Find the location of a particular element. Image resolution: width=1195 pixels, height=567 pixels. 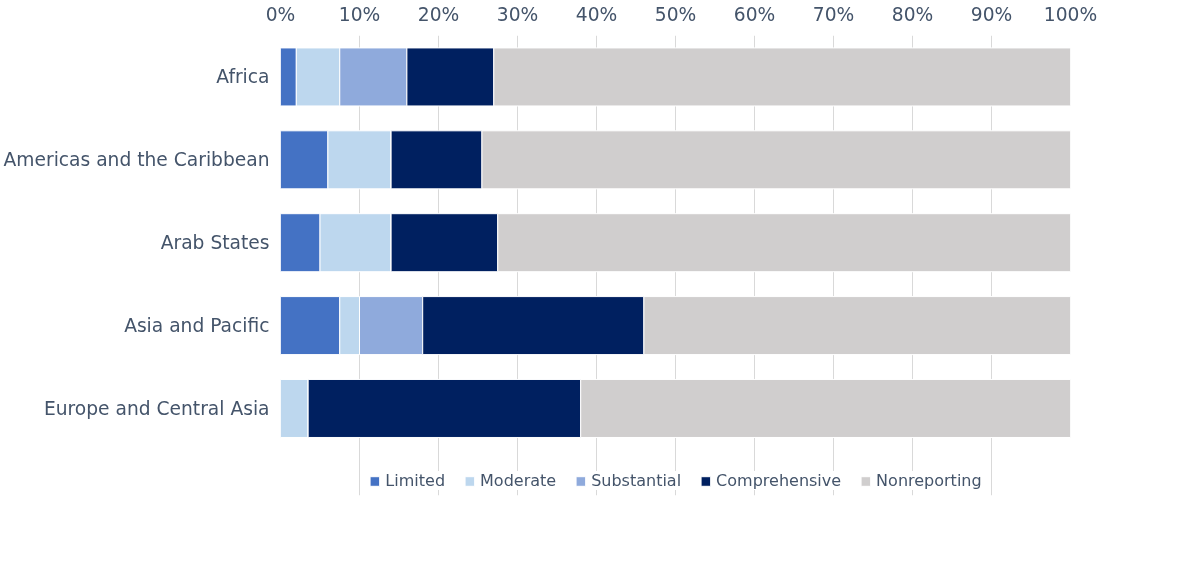

x-tick-label: 10% is located at coordinates (359, 14).